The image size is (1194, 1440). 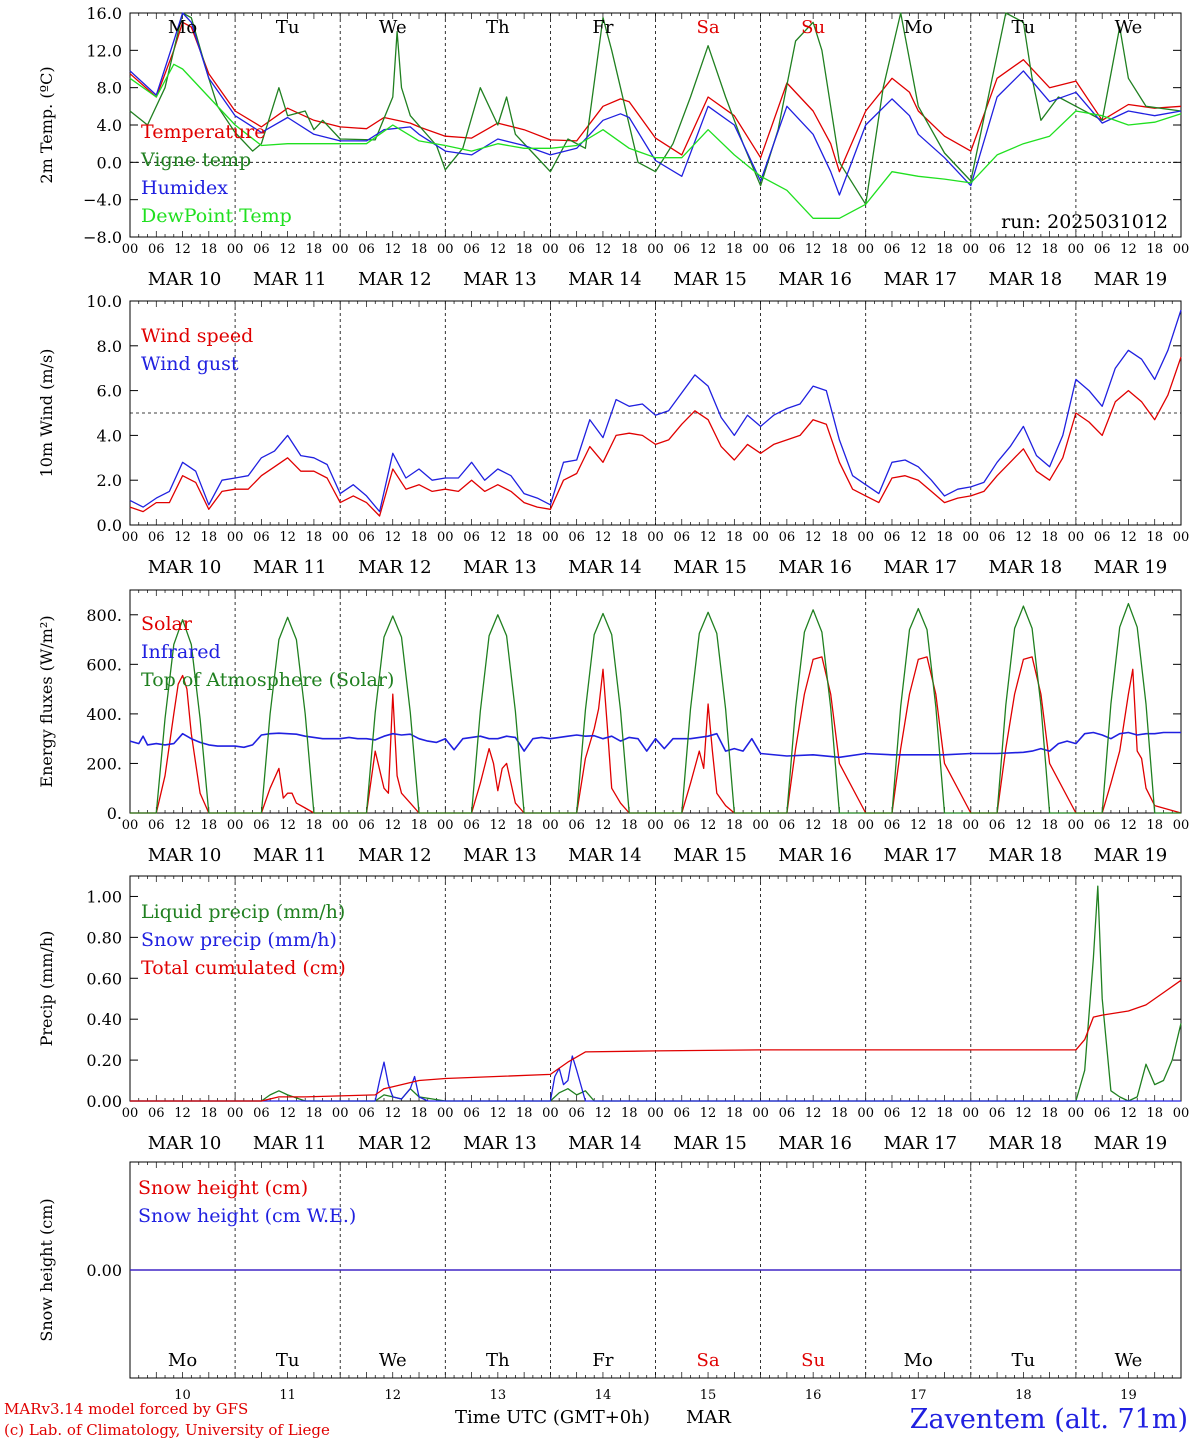 What do you see at coordinates (918, 1395) in the screenshot?
I see `day-number: 17` at bounding box center [918, 1395].